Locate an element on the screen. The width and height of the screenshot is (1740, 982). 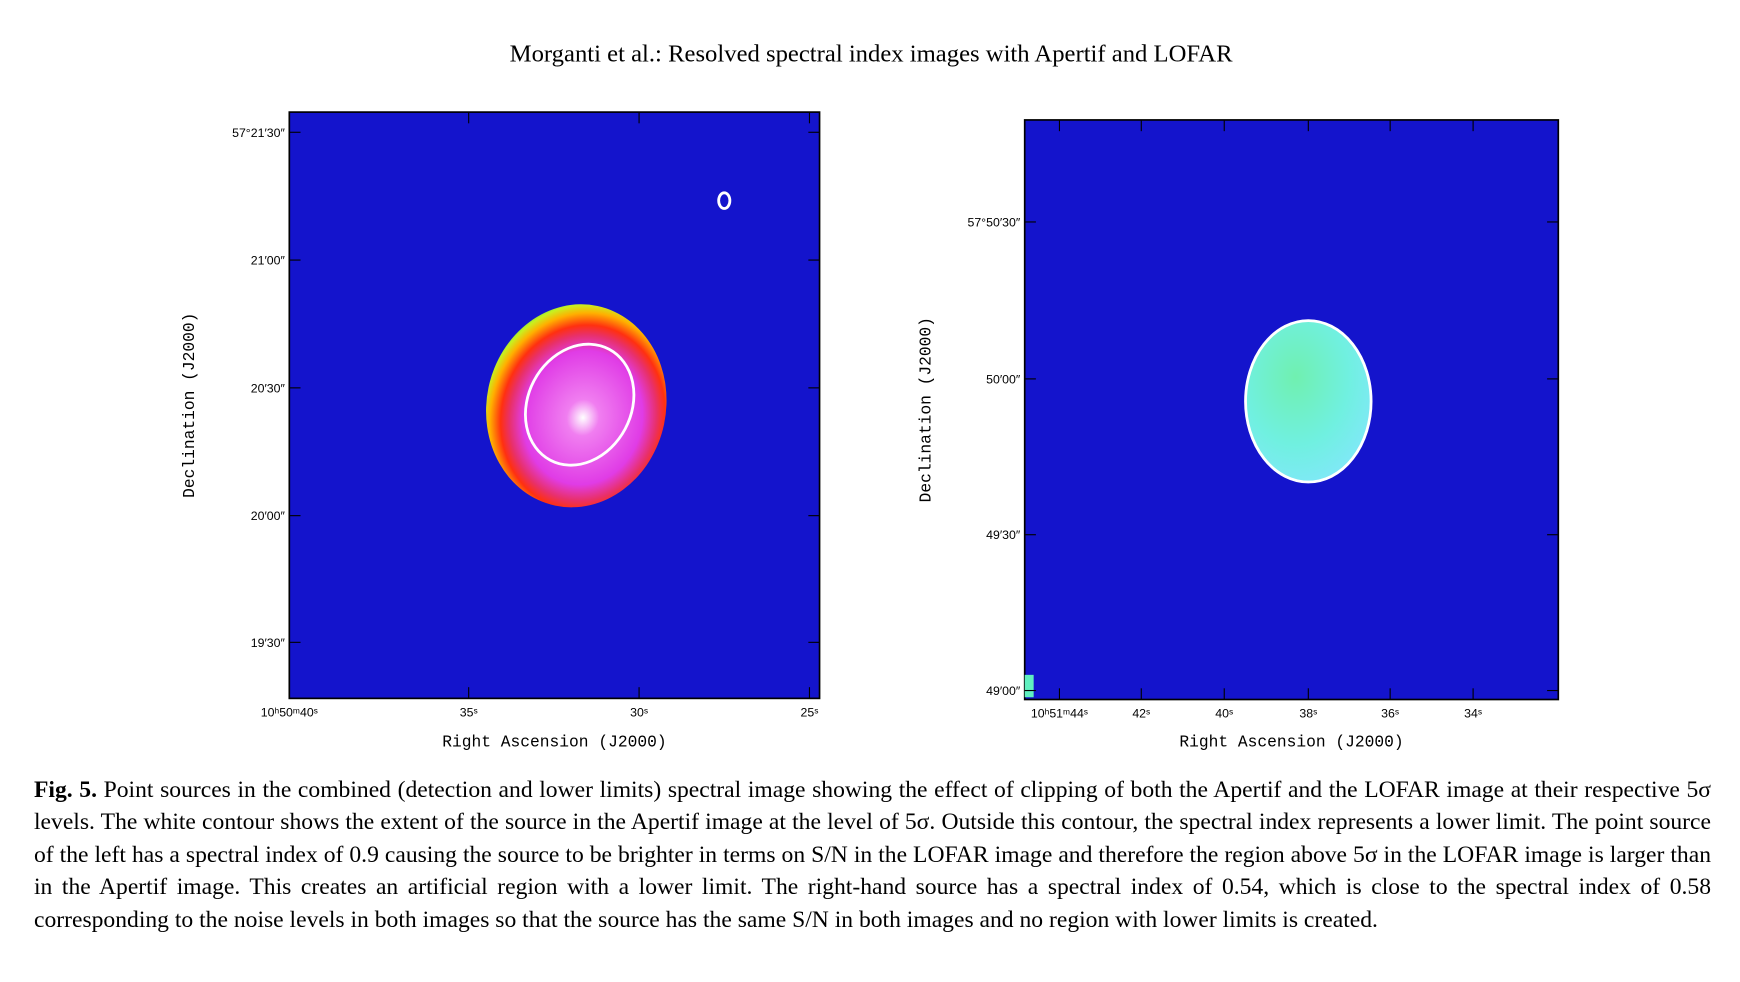
x-tick-label: 40ˢ is located at coordinates (1224, 713).